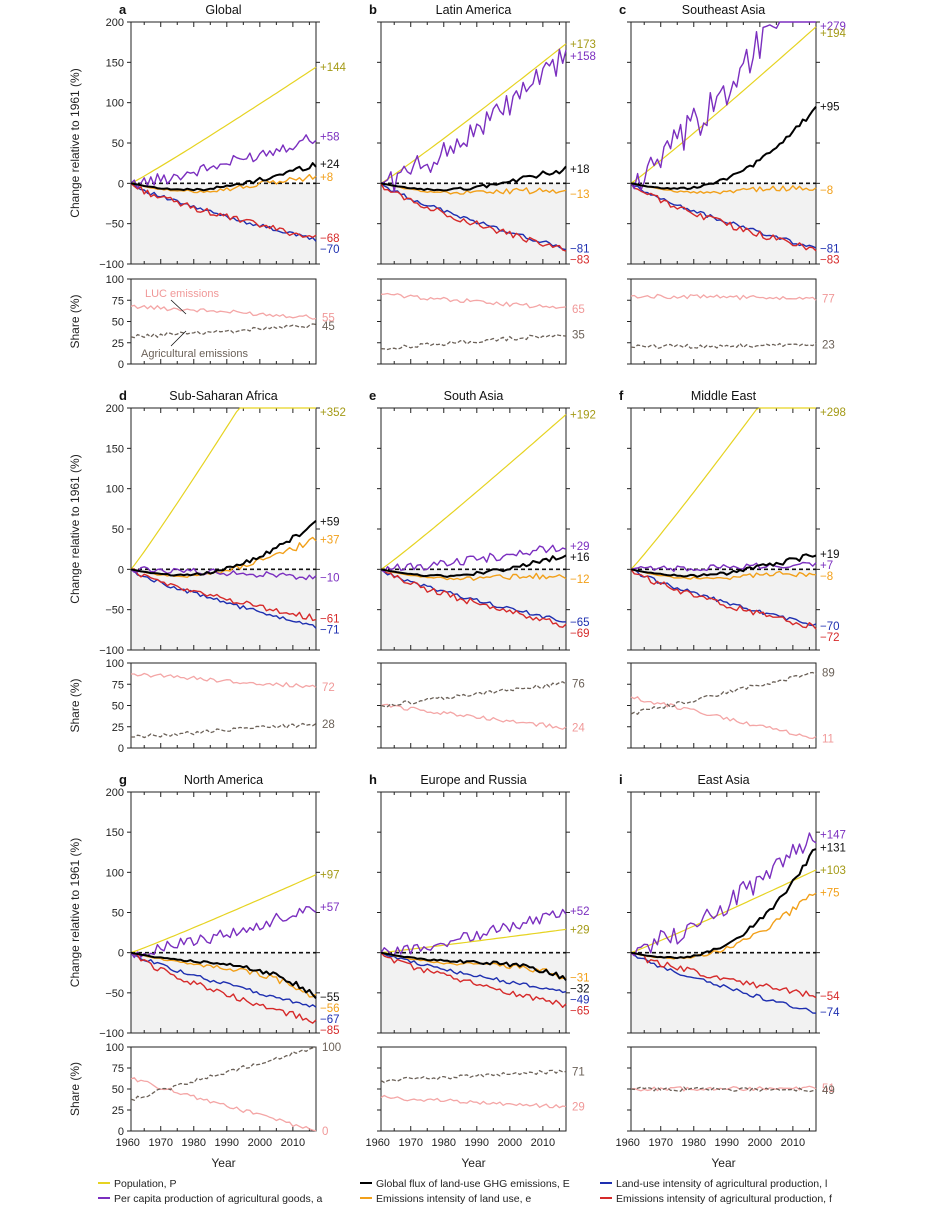  What do you see at coordinates (826, 191) in the screenshot?
I see `end-label-e-c: −8` at bounding box center [826, 191].